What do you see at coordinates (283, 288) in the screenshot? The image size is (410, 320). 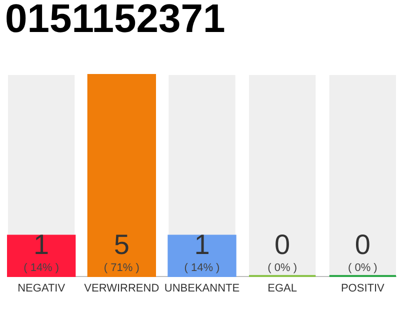 I see `x-tick-label: EGAL` at bounding box center [283, 288].